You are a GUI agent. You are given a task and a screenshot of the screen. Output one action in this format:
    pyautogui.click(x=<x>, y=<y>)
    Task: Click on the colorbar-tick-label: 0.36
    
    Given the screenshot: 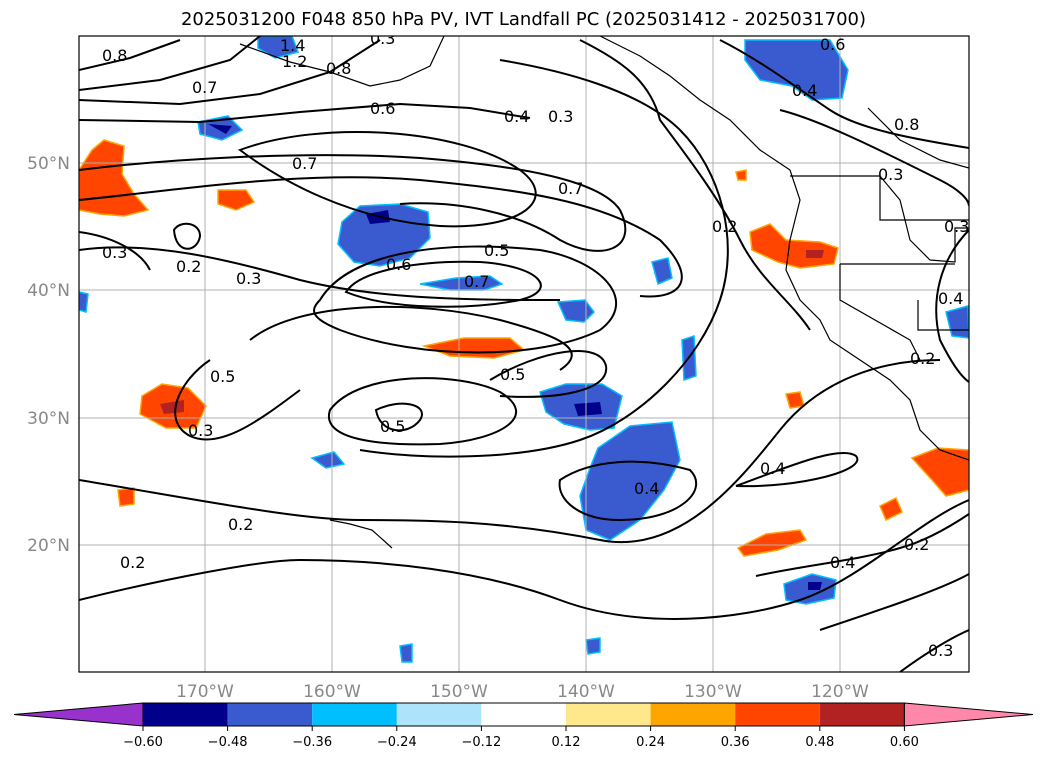 What is the action you would take?
    pyautogui.click(x=735, y=742)
    